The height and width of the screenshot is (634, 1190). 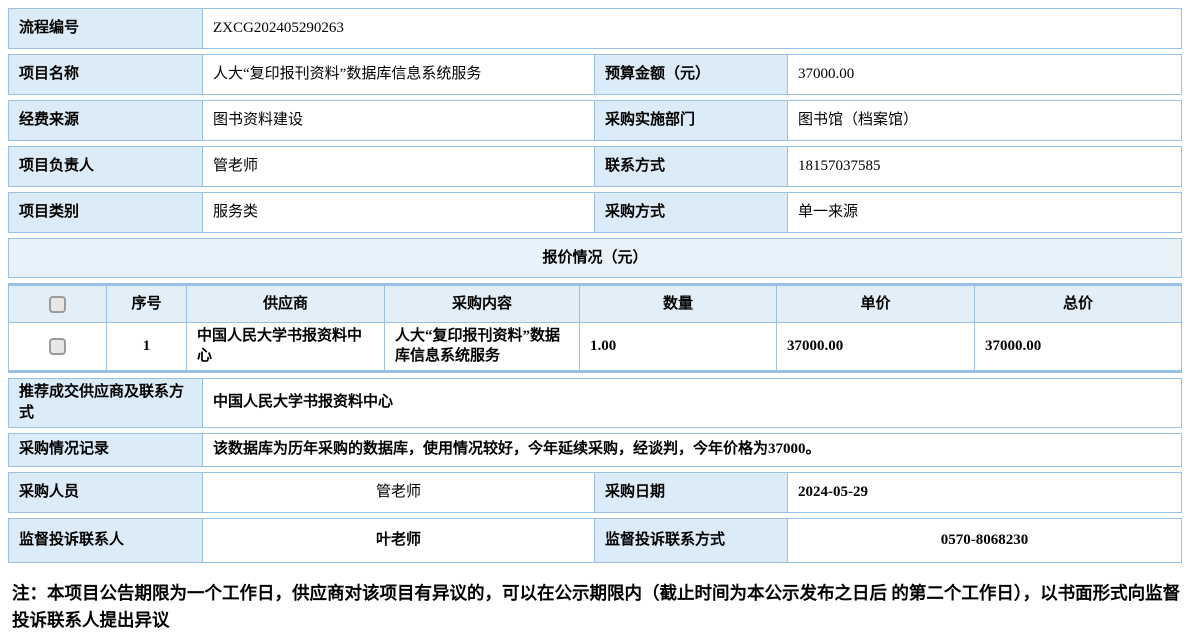 What do you see at coordinates (690, 212) in the screenshot?
I see `purchase-method-label: 采购方式` at bounding box center [690, 212].